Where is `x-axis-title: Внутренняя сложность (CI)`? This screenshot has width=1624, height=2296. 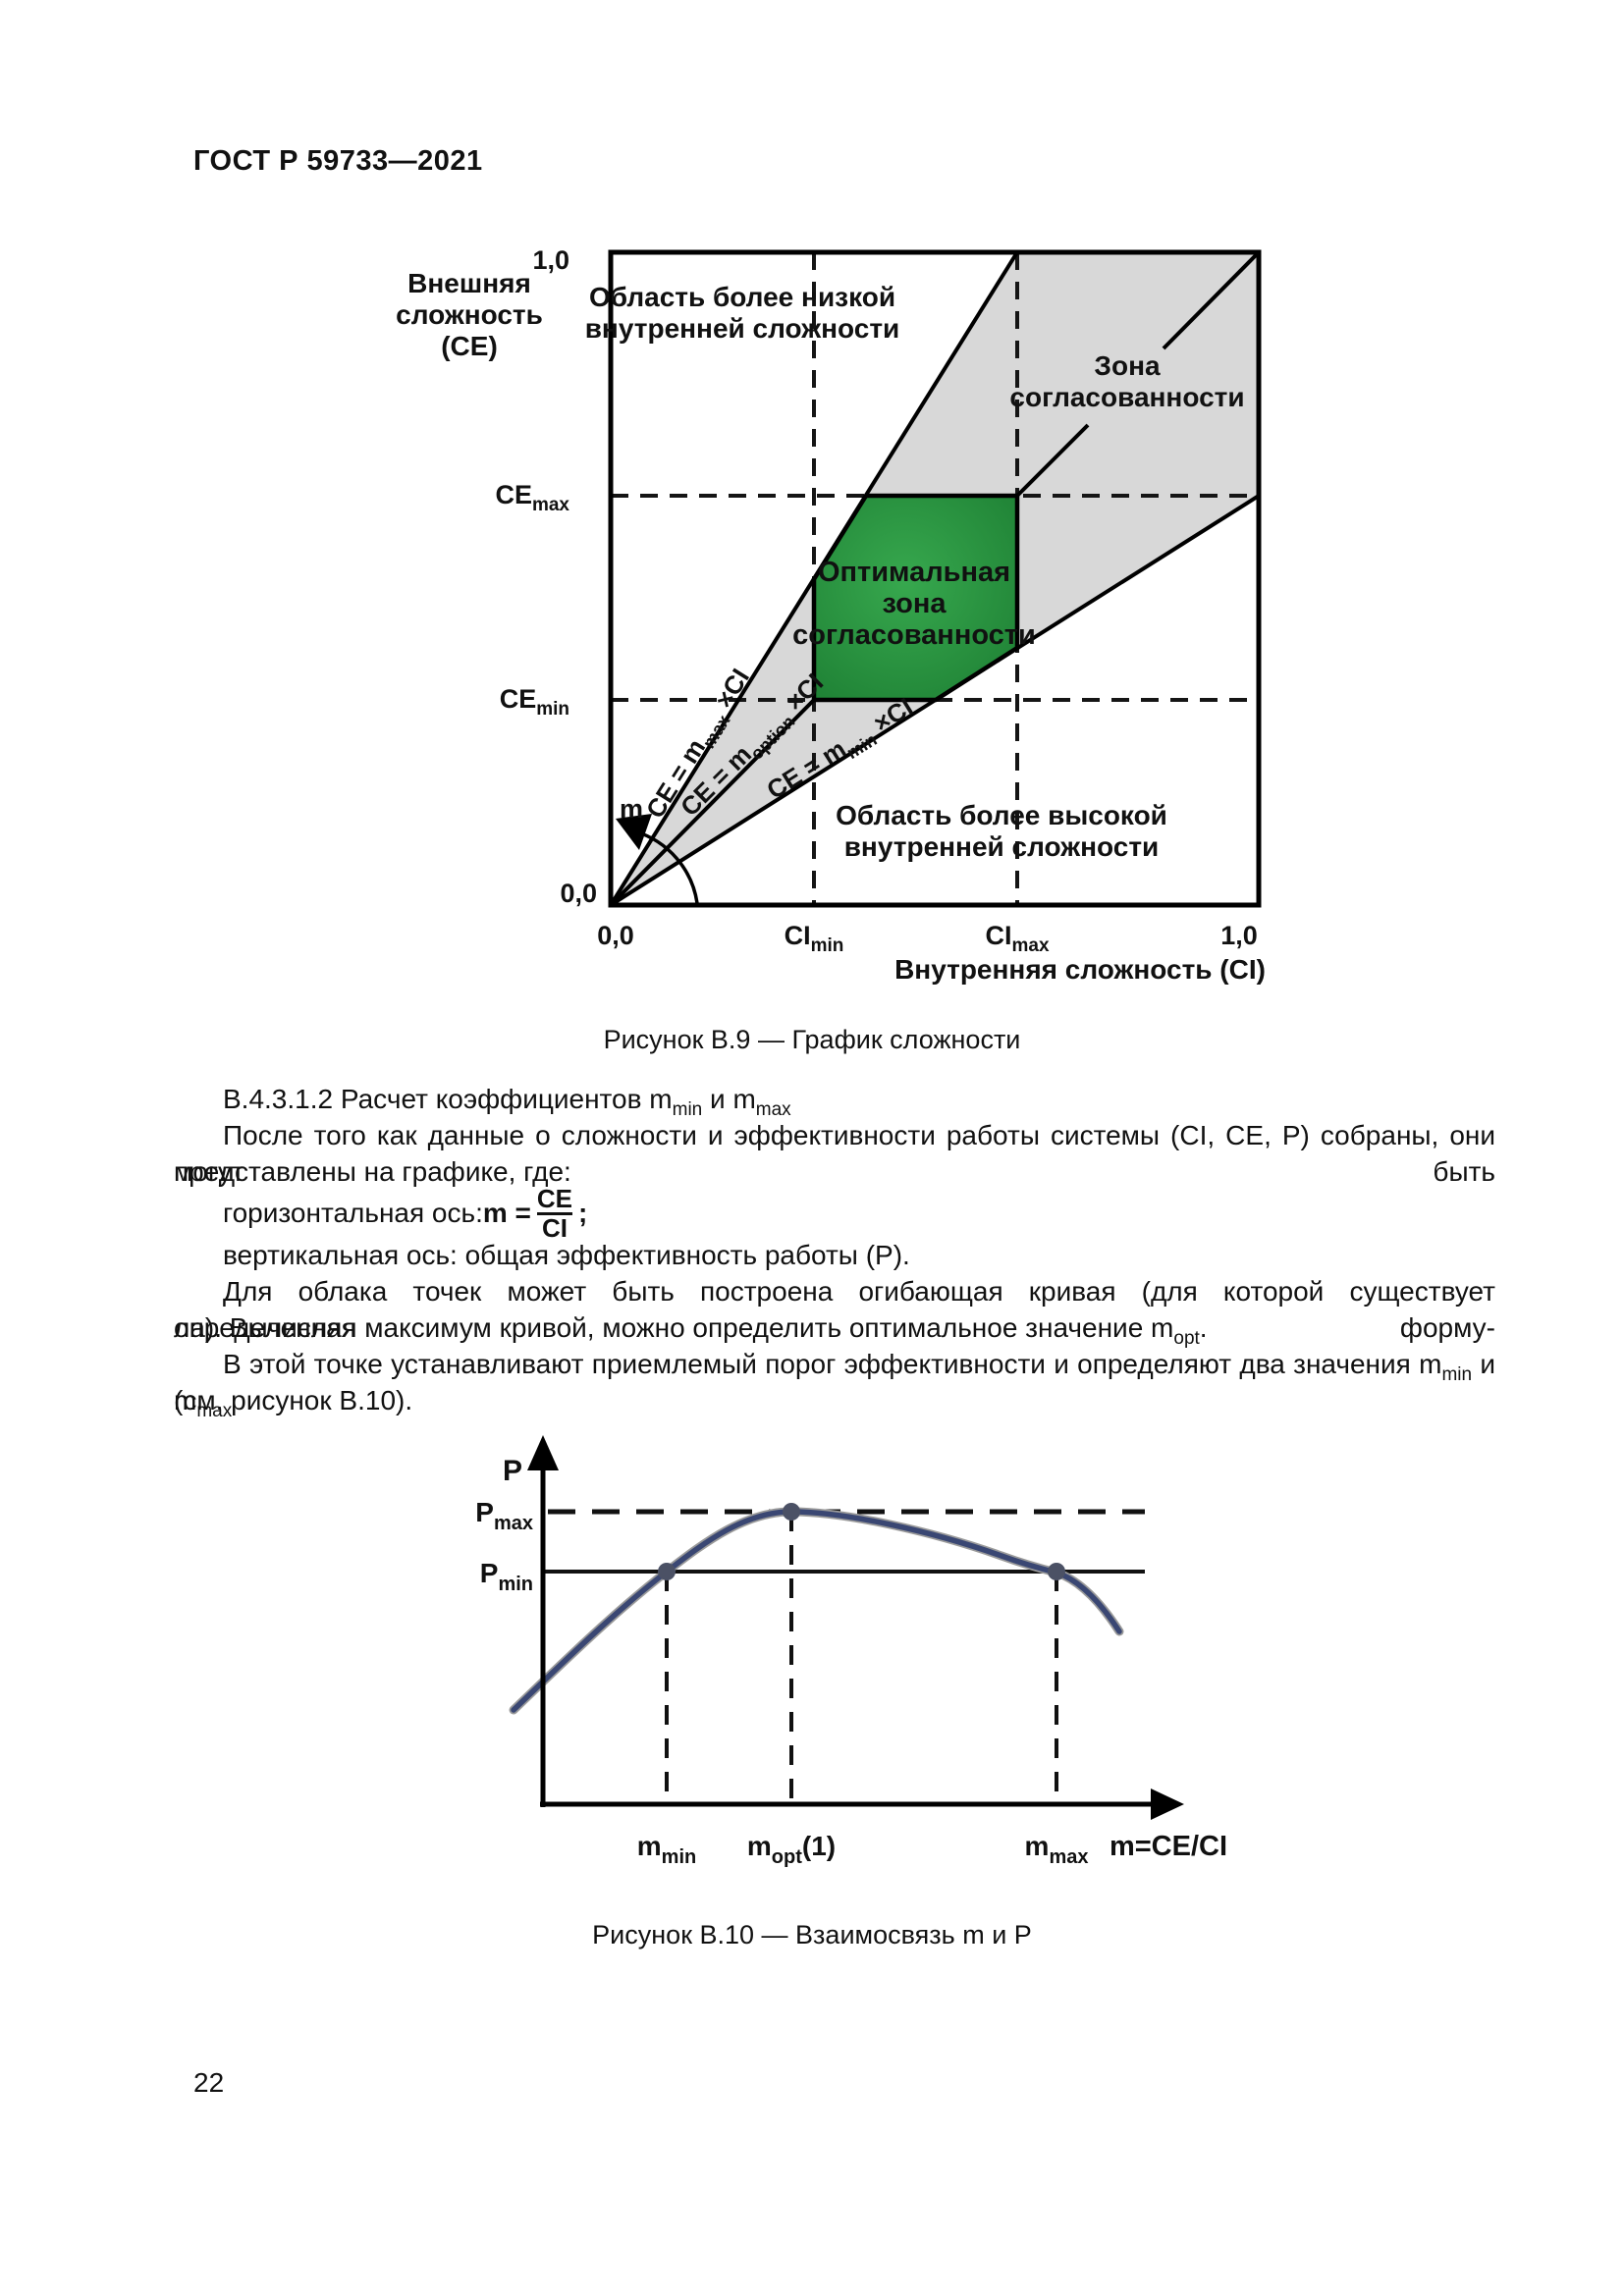
x-axis-title: Внутренняя сложность (CI) is located at coordinates (1080, 970).